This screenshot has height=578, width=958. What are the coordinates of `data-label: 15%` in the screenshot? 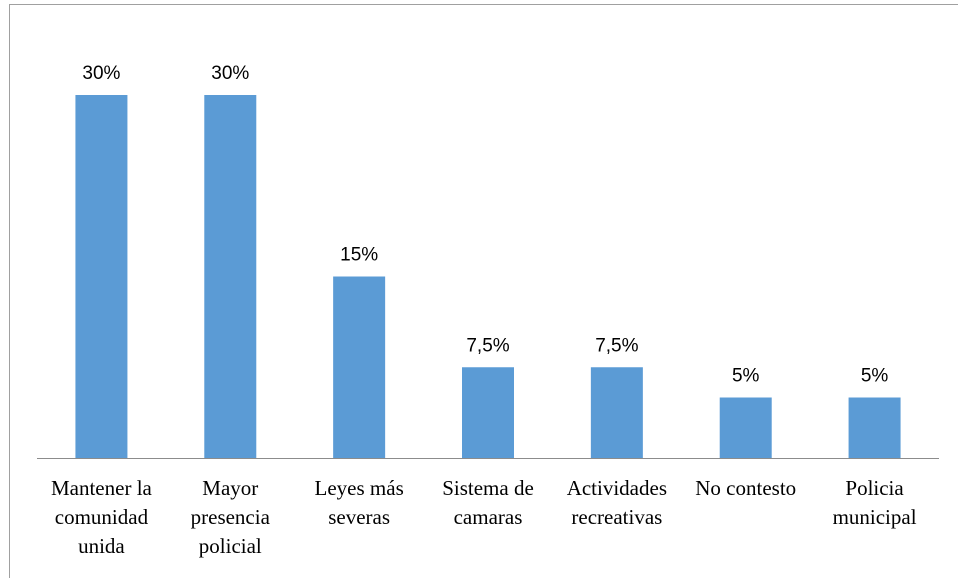 It's located at (359, 255).